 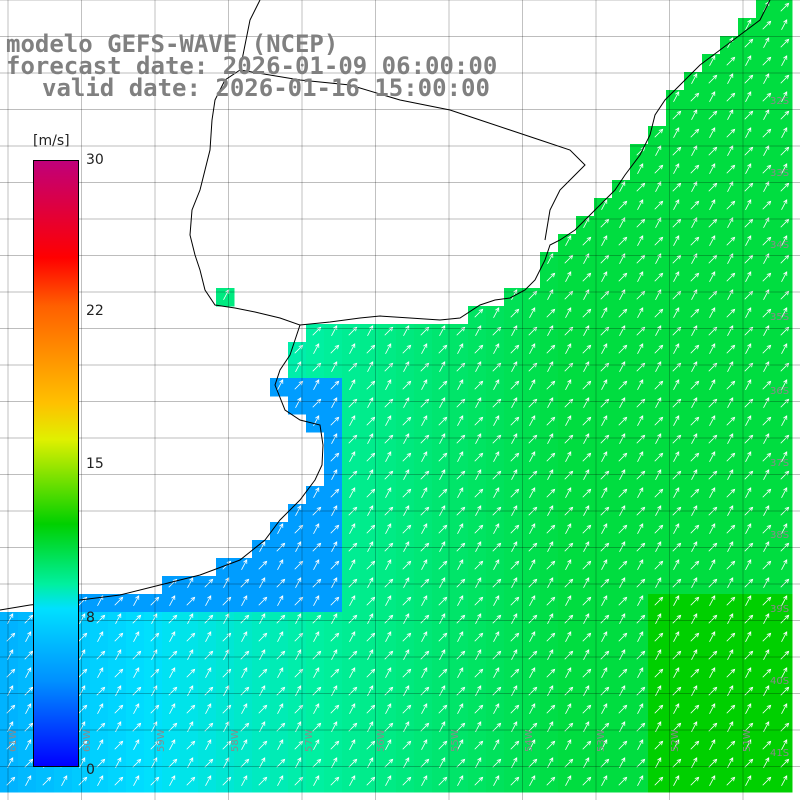 I want to click on lat-label: 33S, so click(x=780, y=173).